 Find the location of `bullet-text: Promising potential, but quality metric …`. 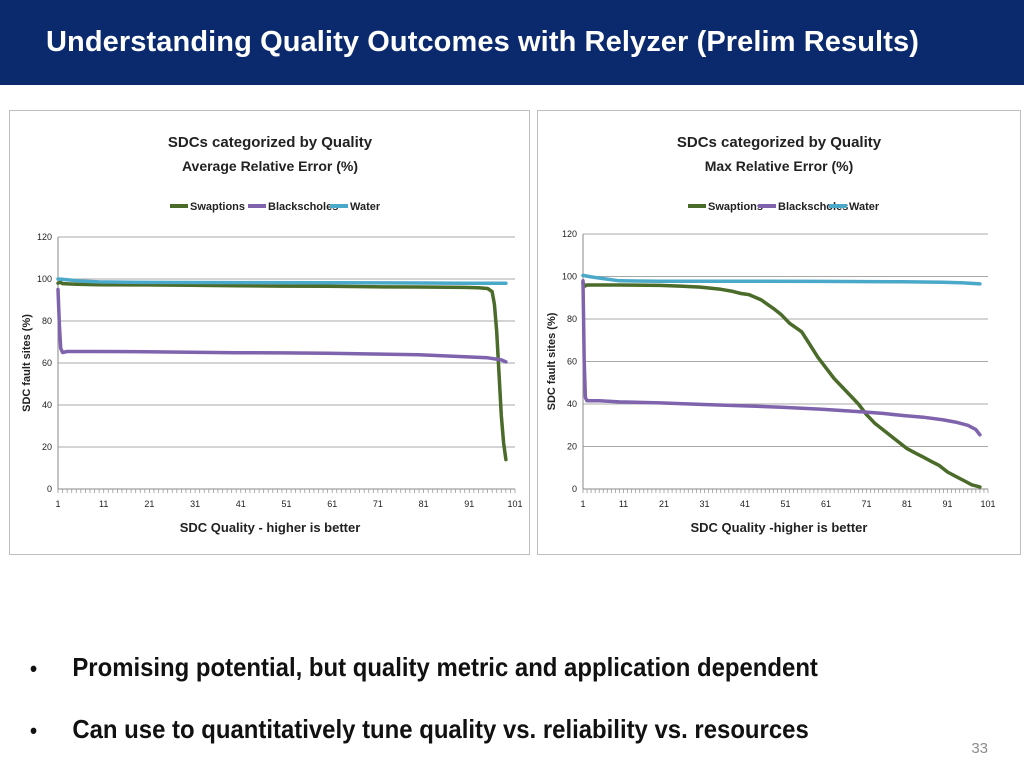

bullet-text: Promising potential, but quality metric … is located at coordinates (445, 667).